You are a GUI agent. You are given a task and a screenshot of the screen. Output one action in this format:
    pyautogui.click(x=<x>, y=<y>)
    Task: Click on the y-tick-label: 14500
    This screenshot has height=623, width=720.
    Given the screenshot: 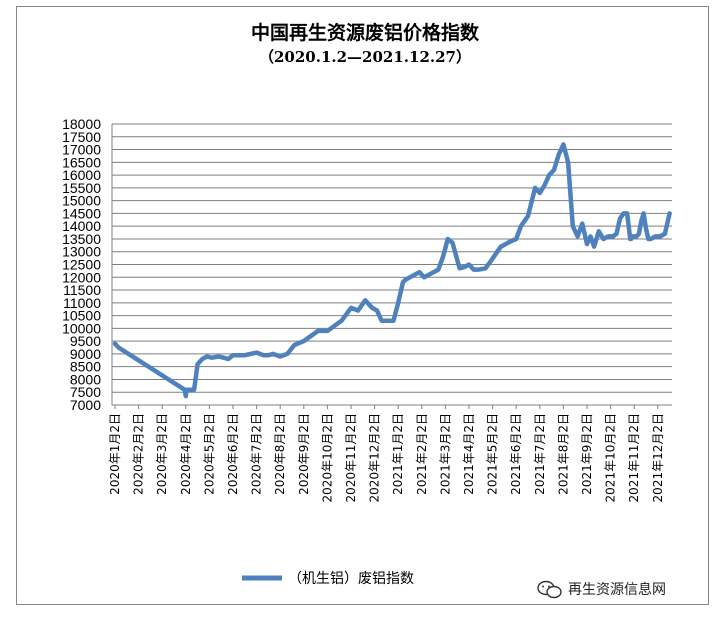 What is the action you would take?
    pyautogui.click(x=81, y=213)
    